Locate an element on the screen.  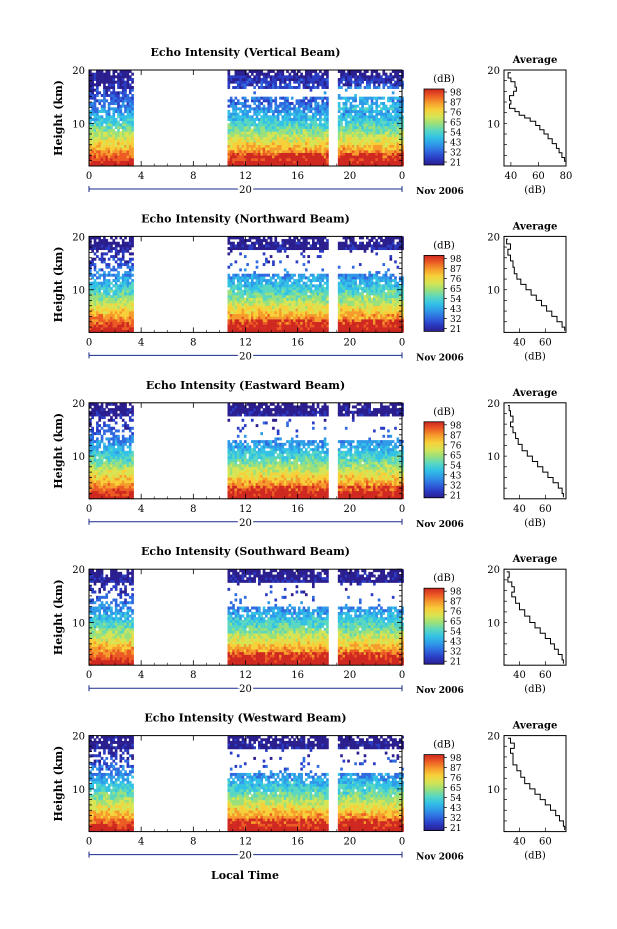
colorbar-tick-label: 87 is located at coordinates (456, 104).